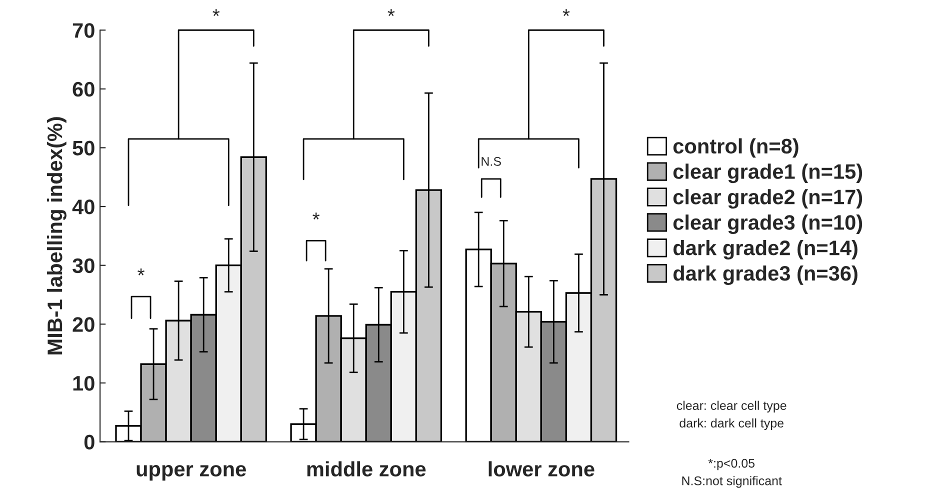 This screenshot has height=502, width=944. What do you see at coordinates (191, 473) in the screenshot?
I see `x-tick-label: upper zone` at bounding box center [191, 473].